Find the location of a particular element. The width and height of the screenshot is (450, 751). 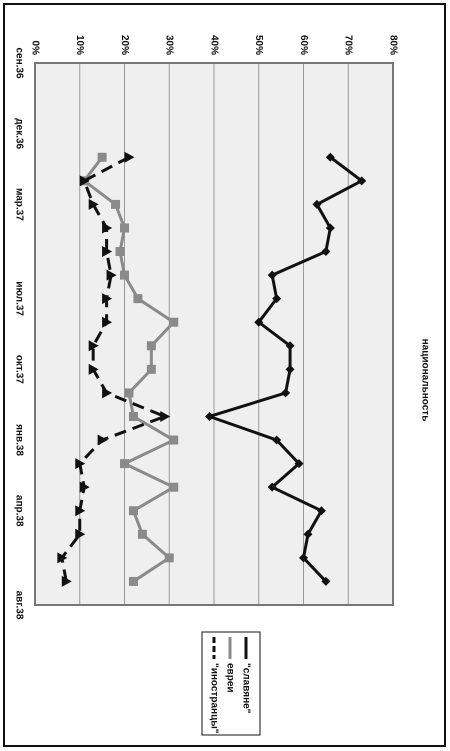

y-tick-label: 20% is located at coordinates (124, 45).